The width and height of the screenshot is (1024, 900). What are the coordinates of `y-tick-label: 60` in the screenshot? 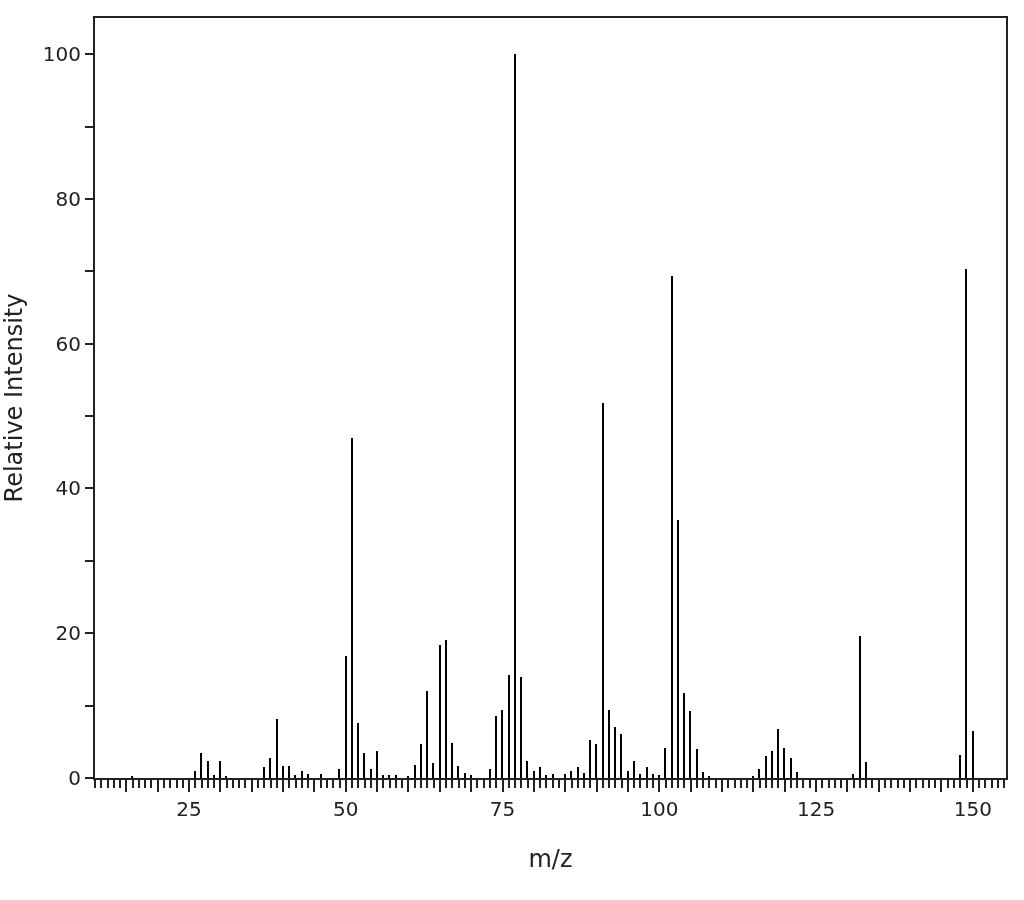 It's located at (68, 343).